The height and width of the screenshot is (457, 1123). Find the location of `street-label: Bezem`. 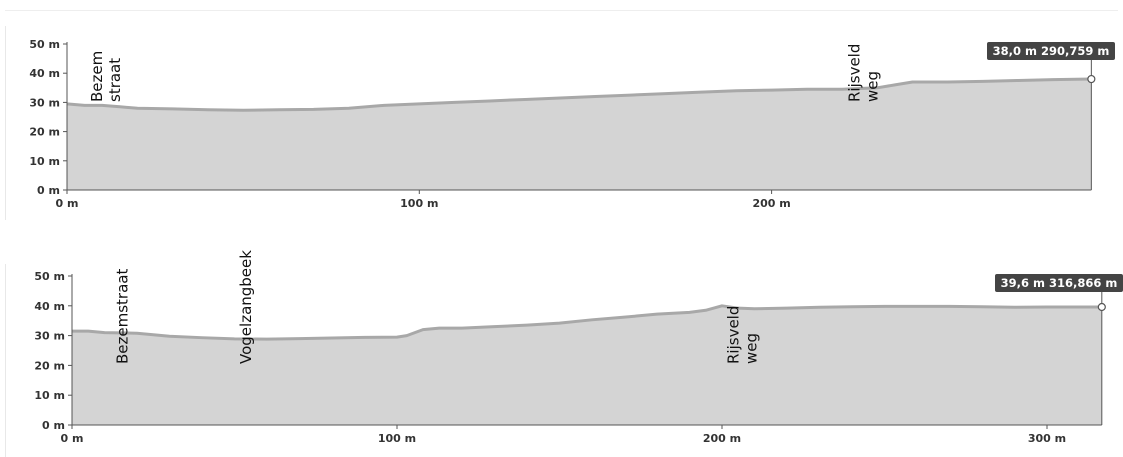

street-label: Bezem is located at coordinates (97, 76).